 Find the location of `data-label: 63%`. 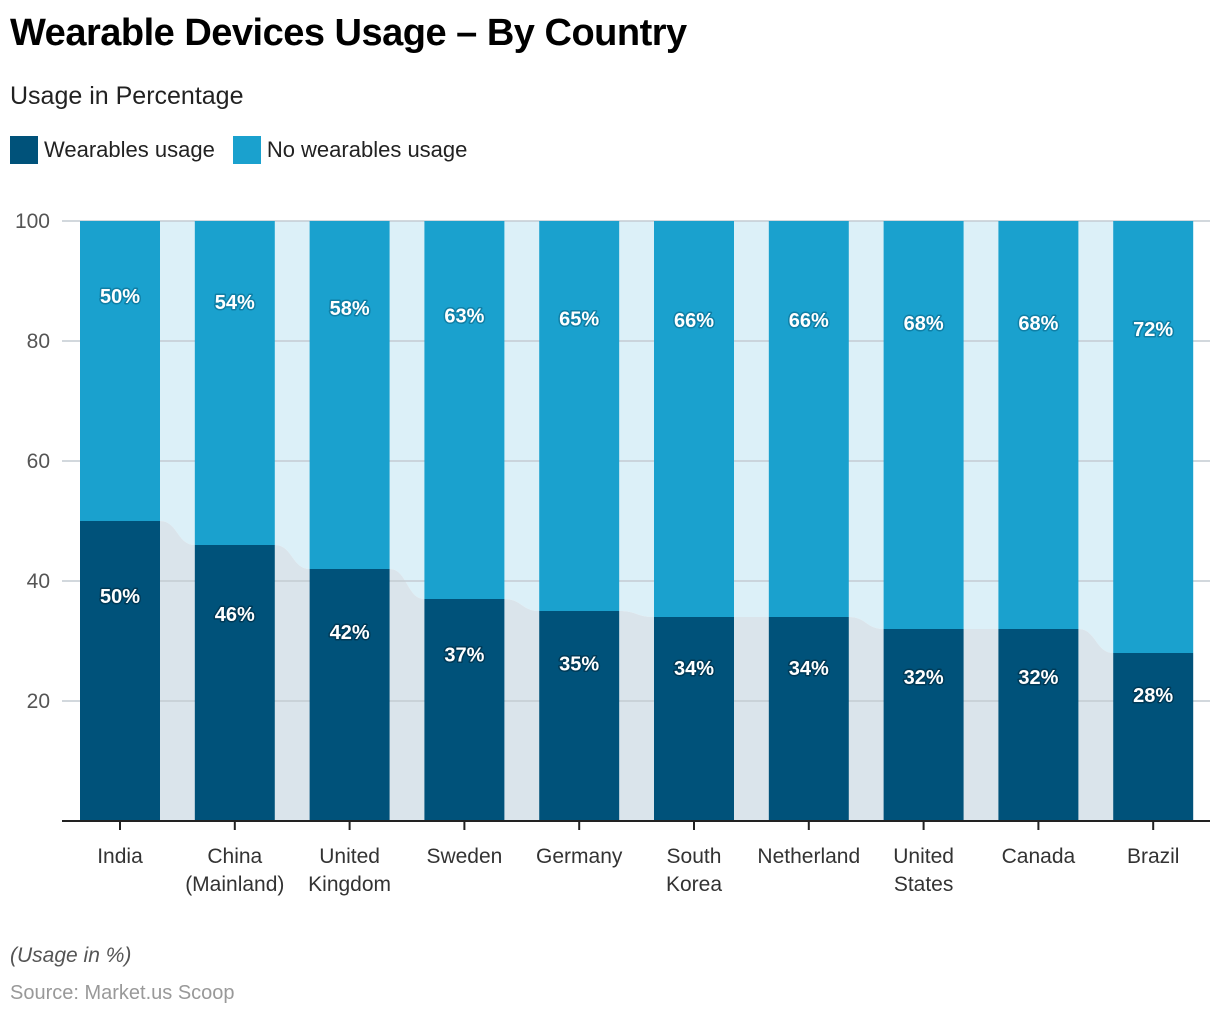

data-label: 63% is located at coordinates (464, 317).